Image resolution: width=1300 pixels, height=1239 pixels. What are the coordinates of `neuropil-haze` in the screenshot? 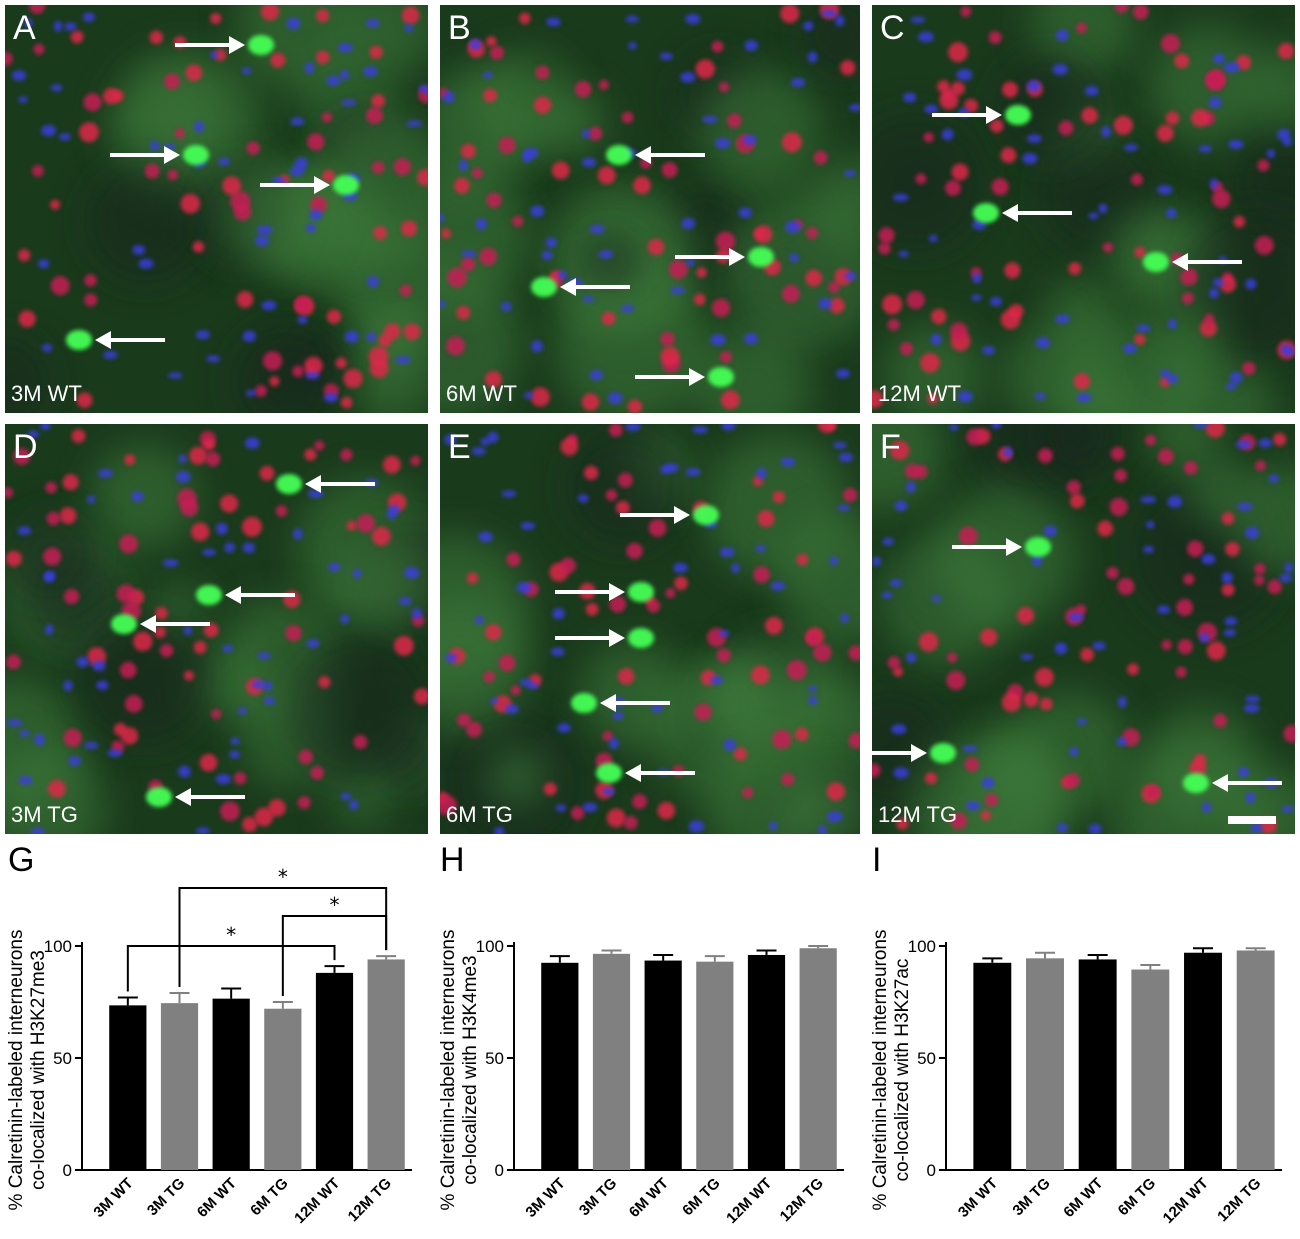 It's located at (759, 130).